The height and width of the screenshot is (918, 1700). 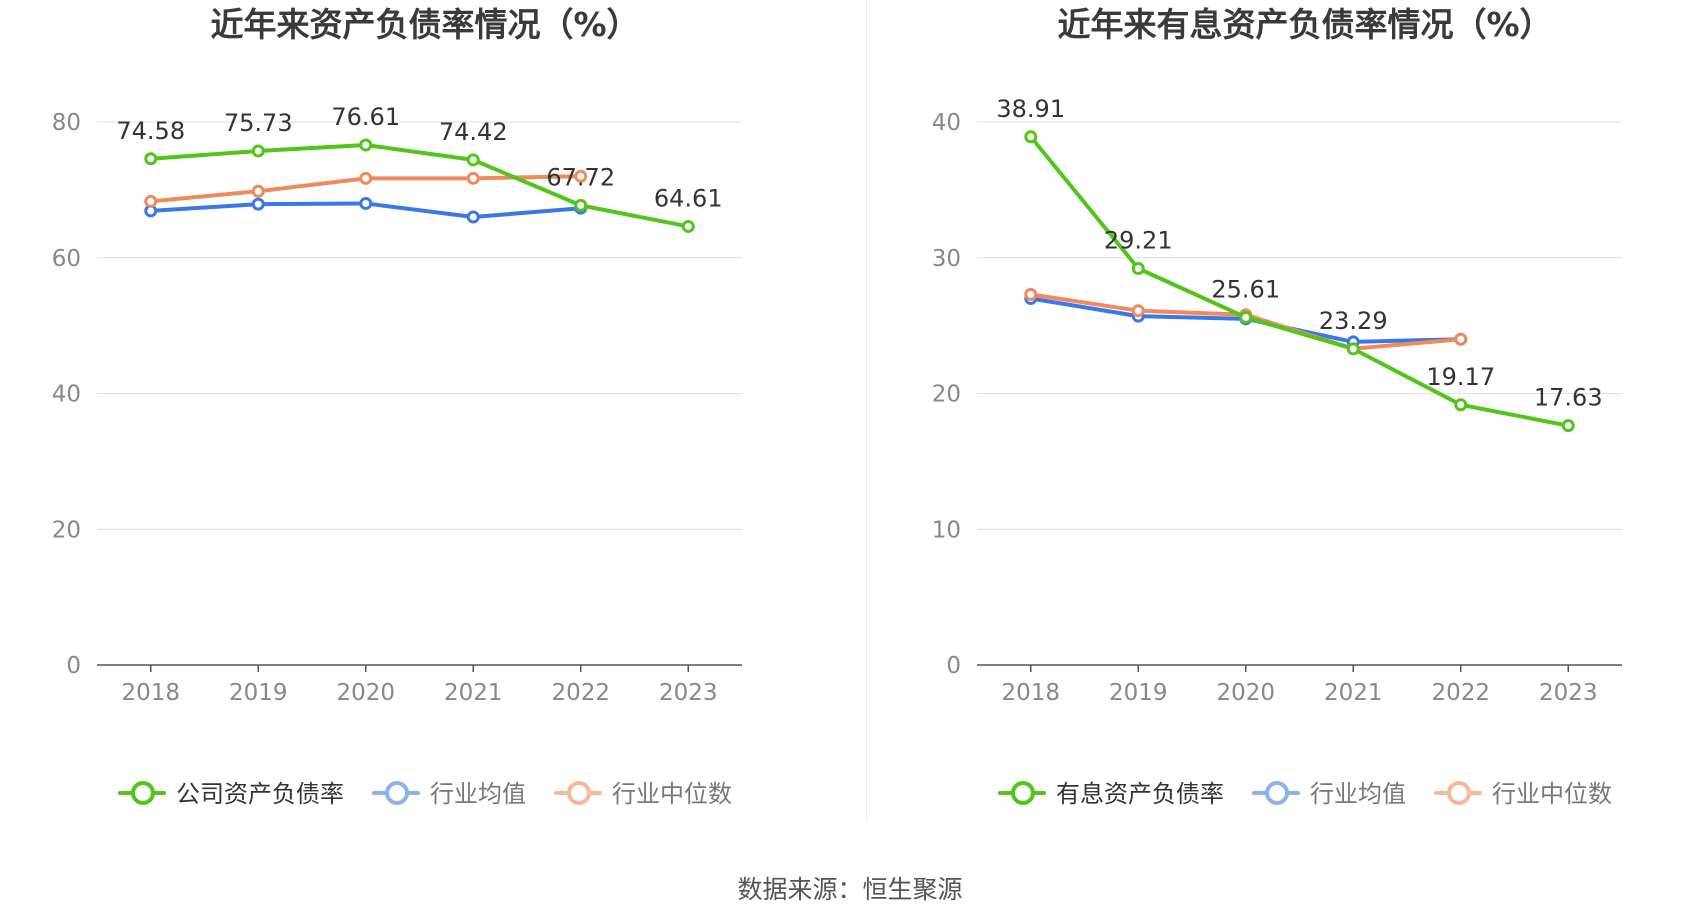 What do you see at coordinates (1030, 109) in the screenshot?
I see `data-label: 38.91` at bounding box center [1030, 109].